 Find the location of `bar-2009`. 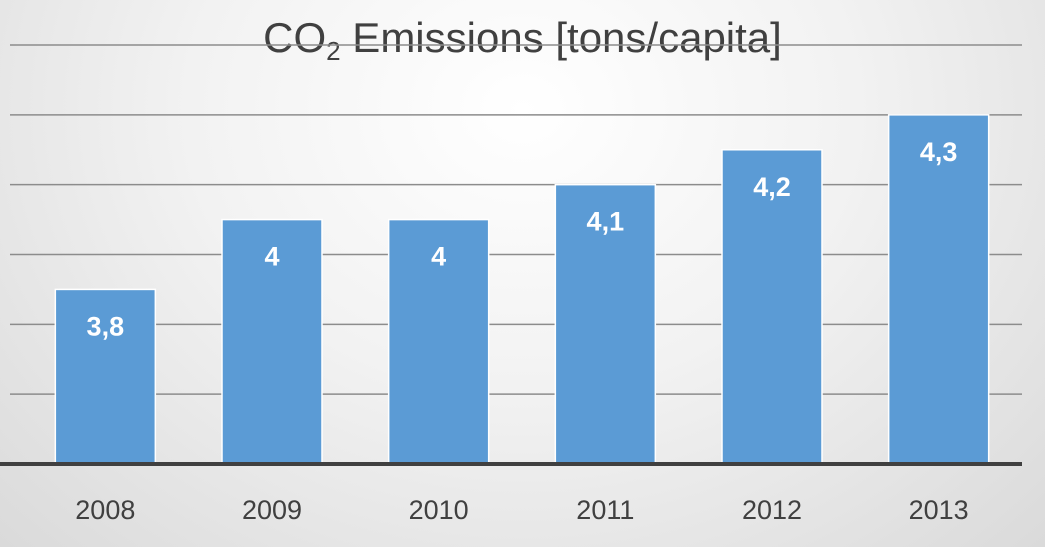

bar-2009 is located at coordinates (272, 341).